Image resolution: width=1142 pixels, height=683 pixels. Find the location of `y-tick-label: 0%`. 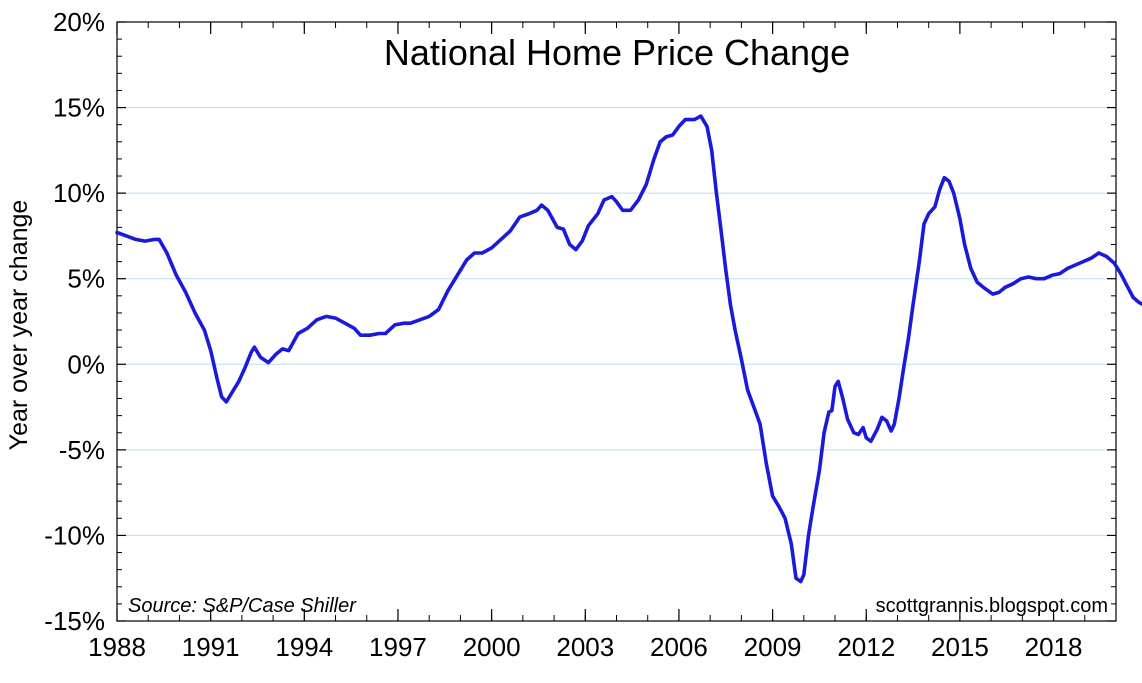

y-tick-label: 0% is located at coordinates (86, 364).